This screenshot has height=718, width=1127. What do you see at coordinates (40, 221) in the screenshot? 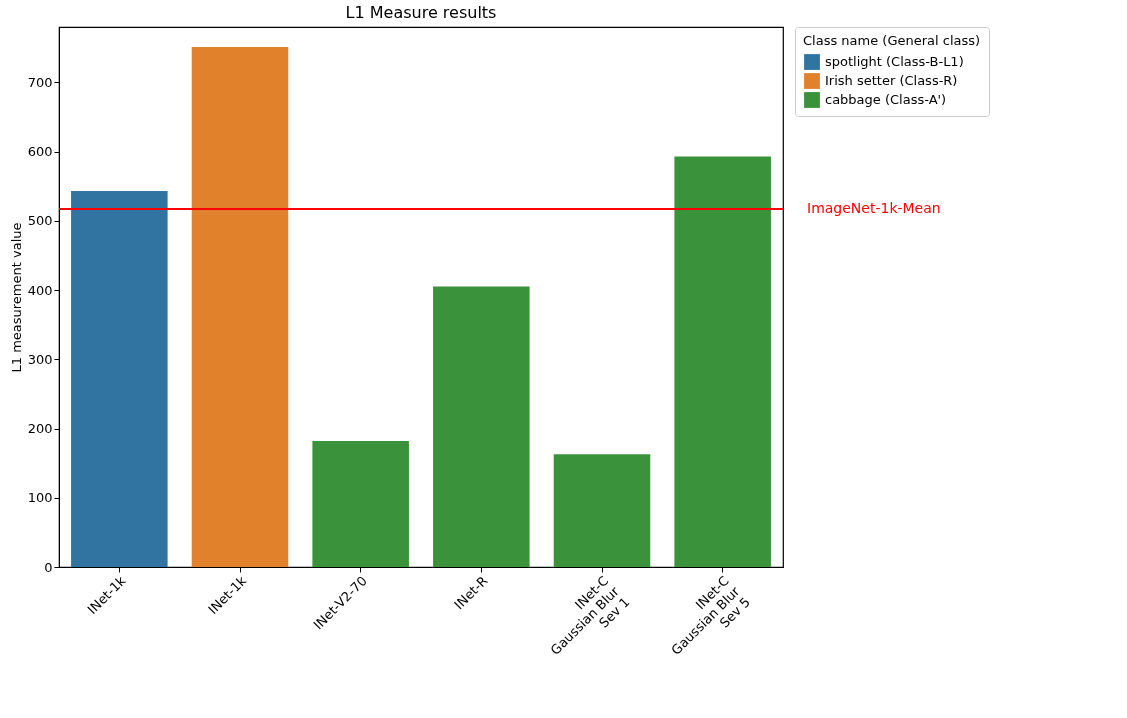
I see `y-tick-label: 500` at bounding box center [40, 221].